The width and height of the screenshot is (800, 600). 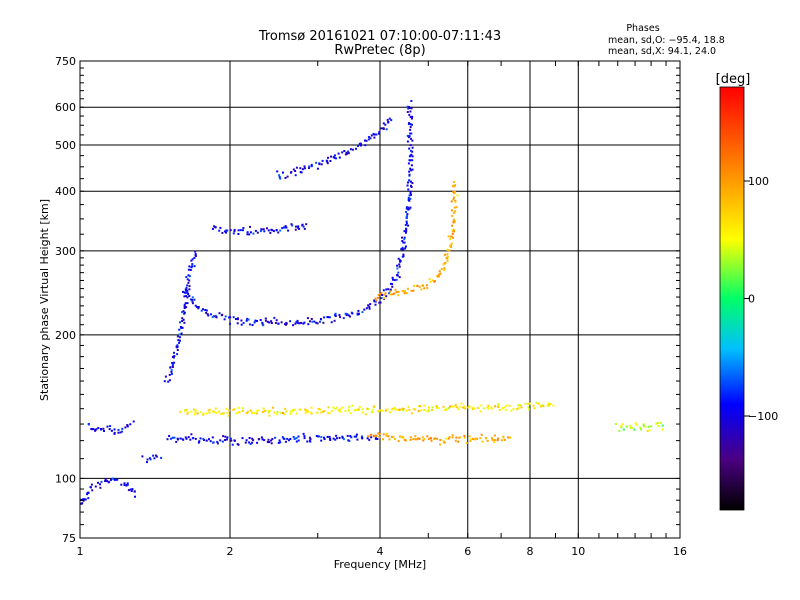 I want to click on y-tick-label: 300, so click(x=65, y=251).